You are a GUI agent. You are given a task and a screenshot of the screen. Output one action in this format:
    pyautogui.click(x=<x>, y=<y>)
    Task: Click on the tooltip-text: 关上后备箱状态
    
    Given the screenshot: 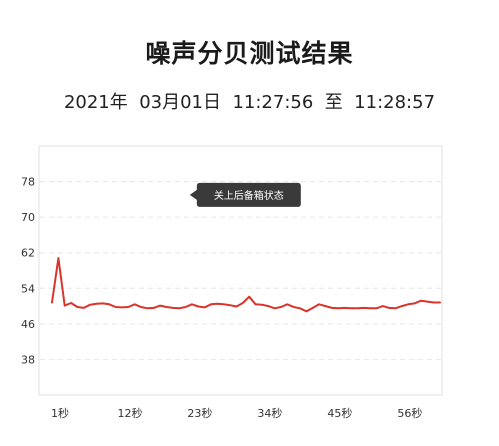 What is the action you would take?
    pyautogui.click(x=249, y=195)
    